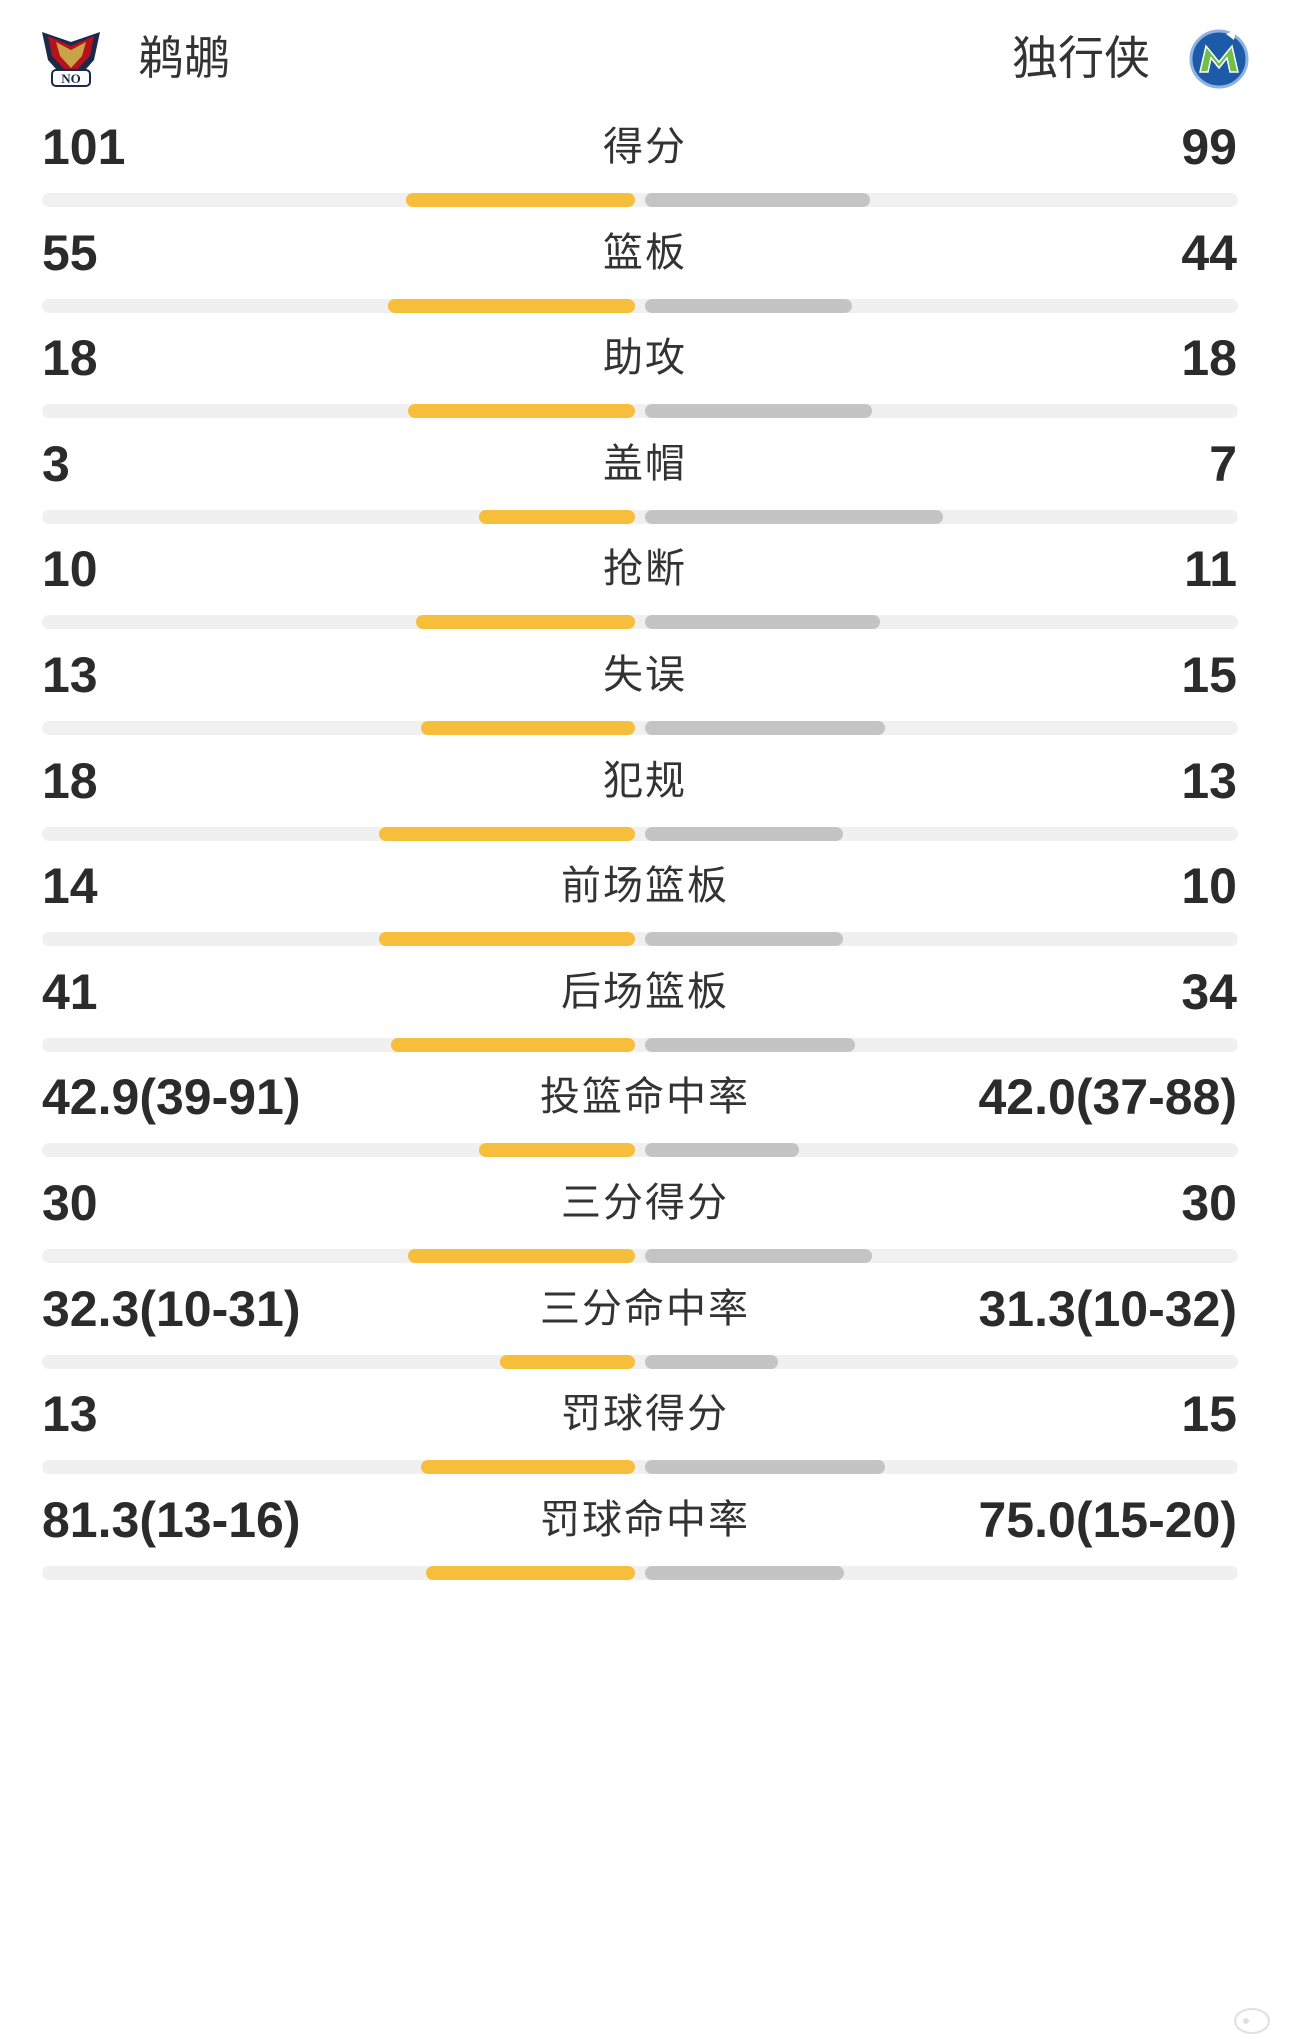  I want to click on stat-label: 抢断, so click(645, 569).